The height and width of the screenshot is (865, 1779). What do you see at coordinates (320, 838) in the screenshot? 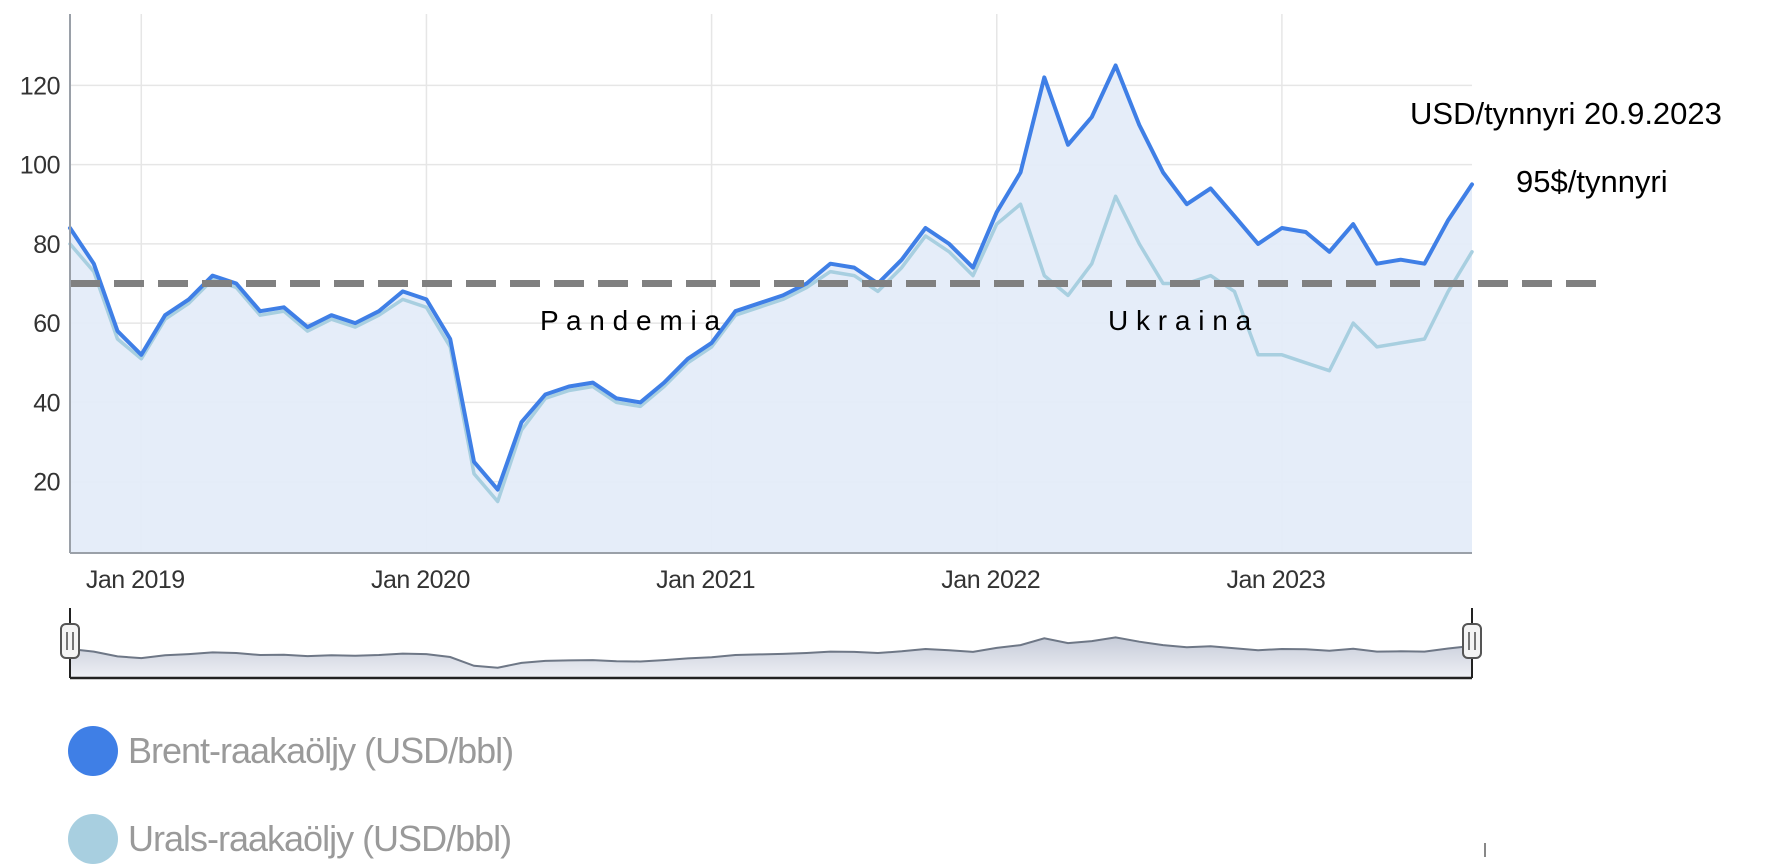
I see `legend-label-urals: Urals-raakaöljy (USD/bbl)` at bounding box center [320, 838].